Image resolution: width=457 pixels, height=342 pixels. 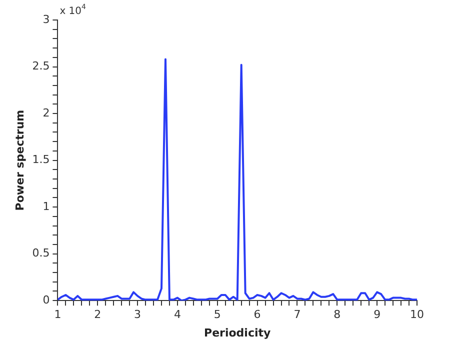 What do you see at coordinates (19, 160) in the screenshot?
I see `y-axis-title: Power spectrum` at bounding box center [19, 160].